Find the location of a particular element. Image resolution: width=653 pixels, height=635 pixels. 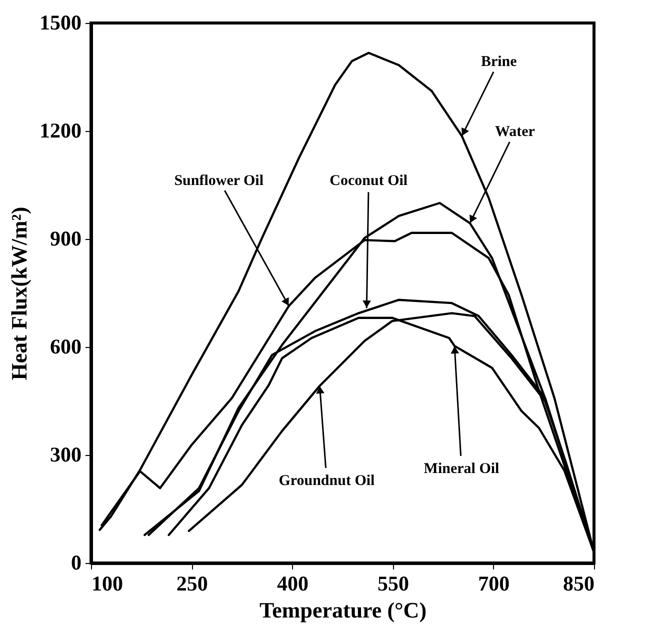

annotation: Water is located at coordinates (515, 132).